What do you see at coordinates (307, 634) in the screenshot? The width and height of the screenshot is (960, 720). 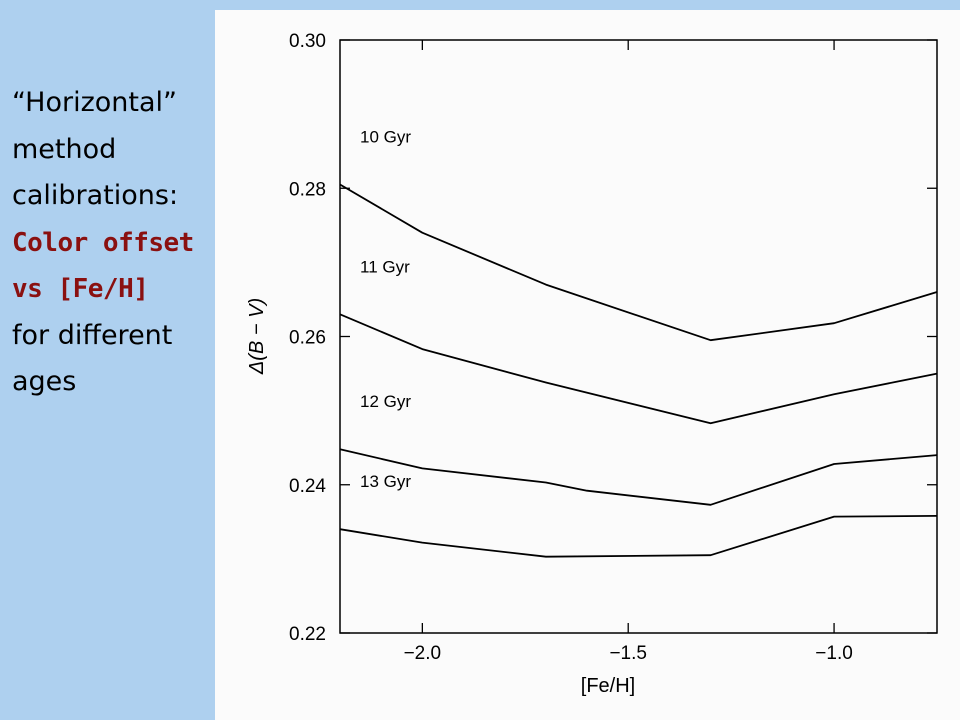 I see `y-tick-label: 0.22` at bounding box center [307, 634].